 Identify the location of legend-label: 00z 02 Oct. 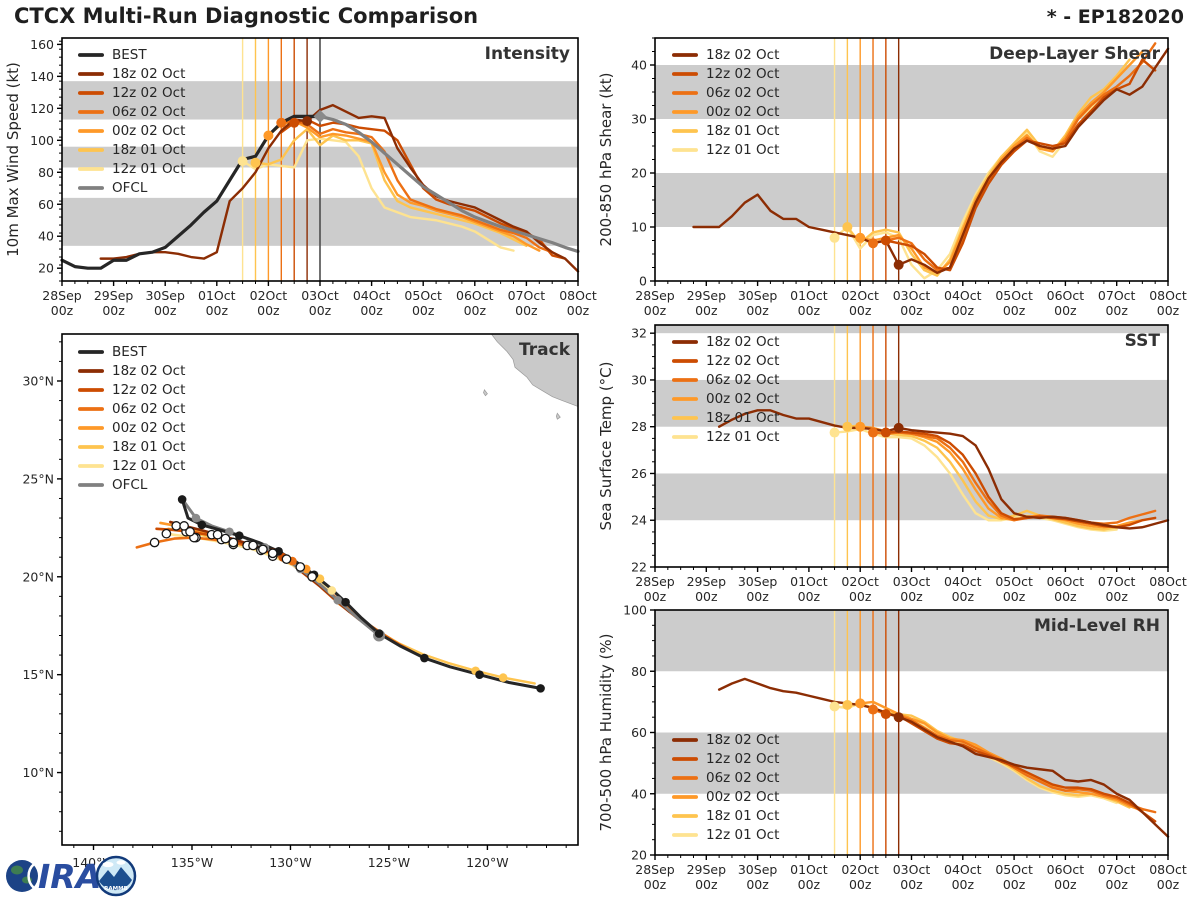
(148, 131).